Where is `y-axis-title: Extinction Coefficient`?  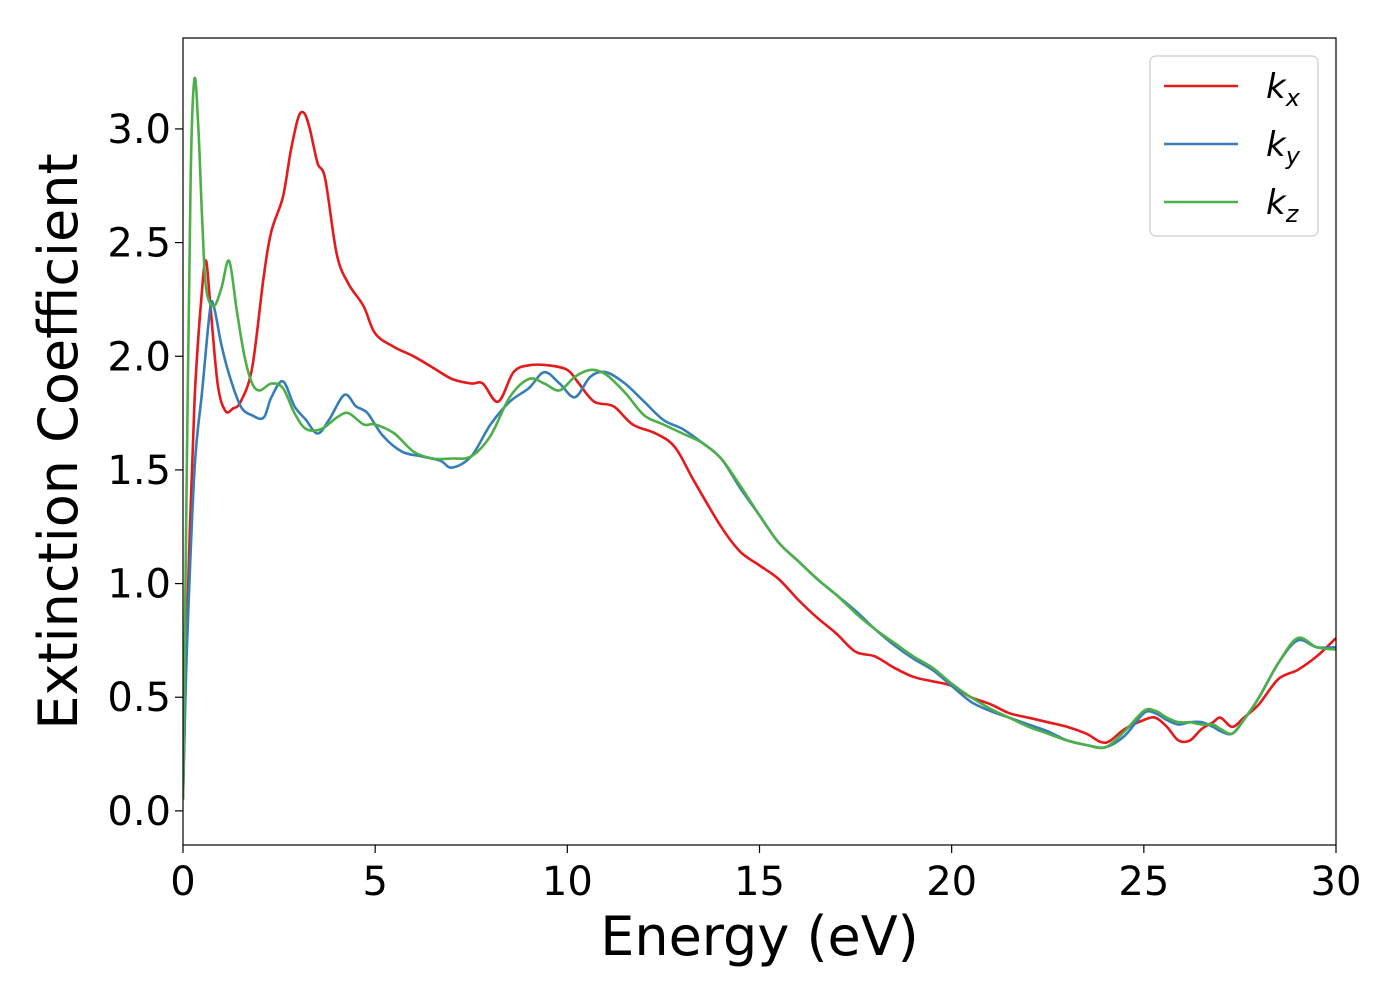
y-axis-title: Extinction Coefficient is located at coordinates (58, 441).